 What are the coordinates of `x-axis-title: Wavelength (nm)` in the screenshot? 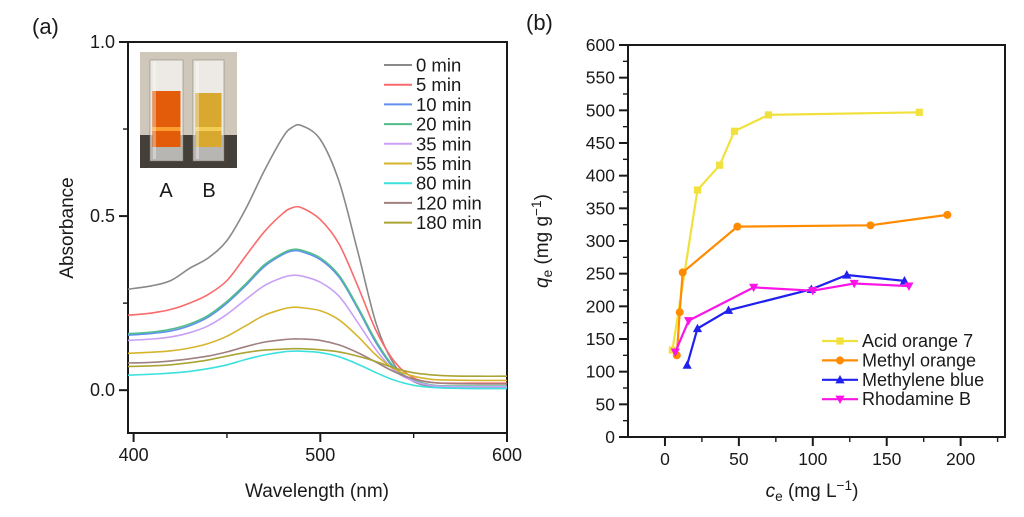 It's located at (317, 491).